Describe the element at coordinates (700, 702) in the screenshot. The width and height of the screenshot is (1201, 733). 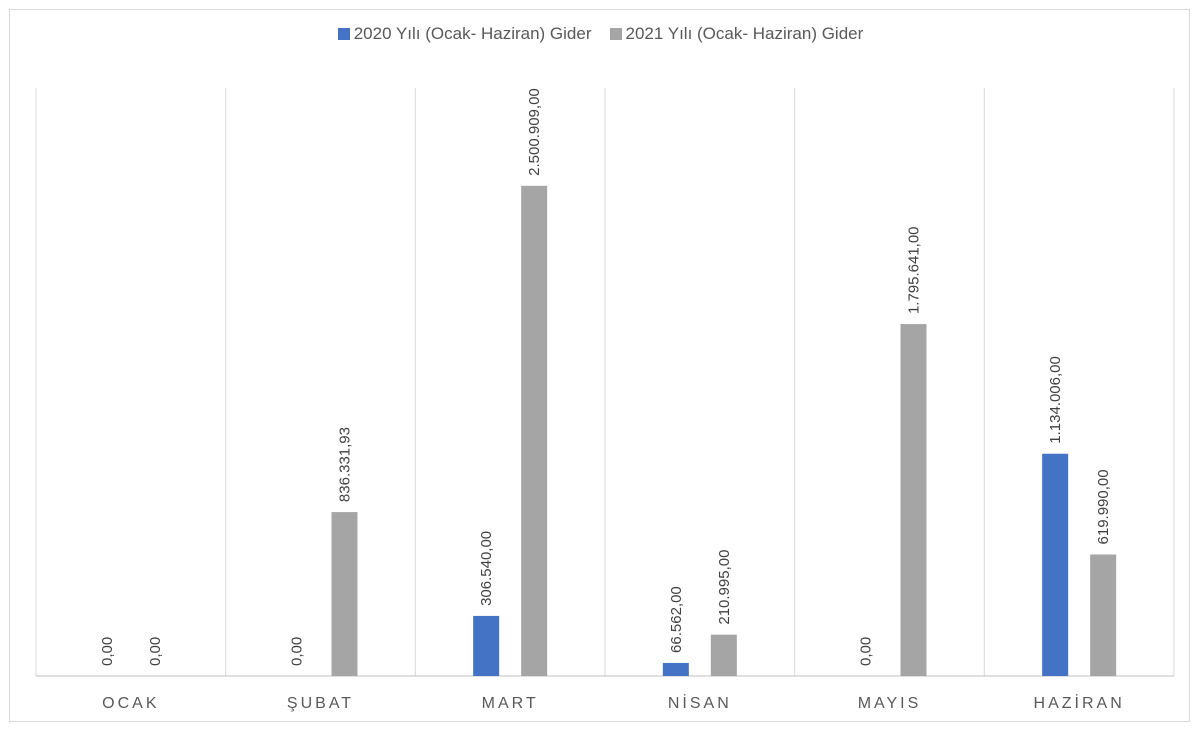
I see `x-tick-label: NİSAN` at that location.